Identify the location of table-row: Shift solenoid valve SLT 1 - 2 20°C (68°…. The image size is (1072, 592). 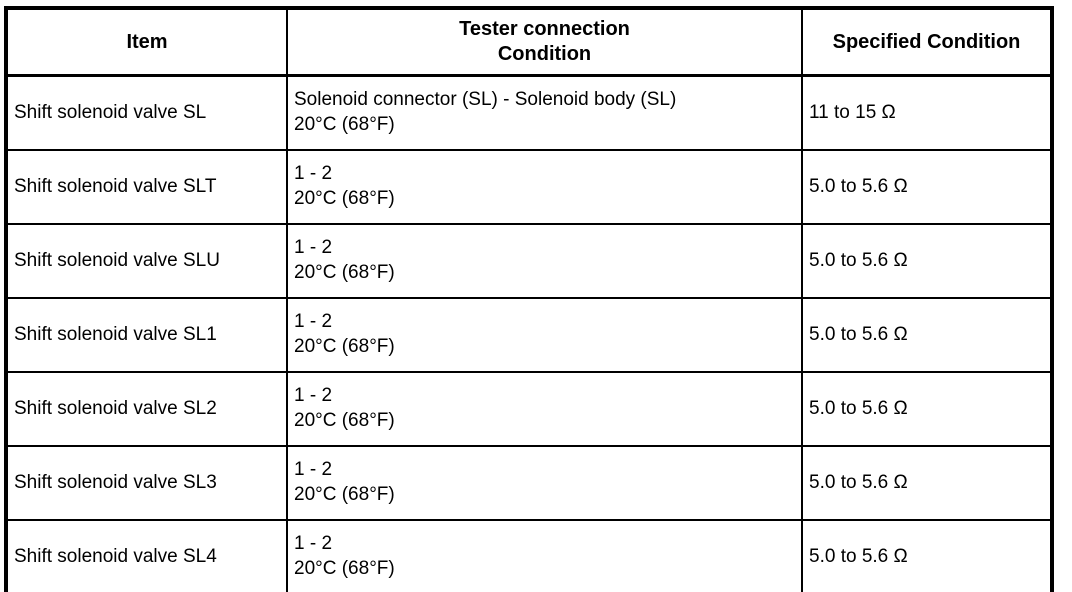
(529, 187).